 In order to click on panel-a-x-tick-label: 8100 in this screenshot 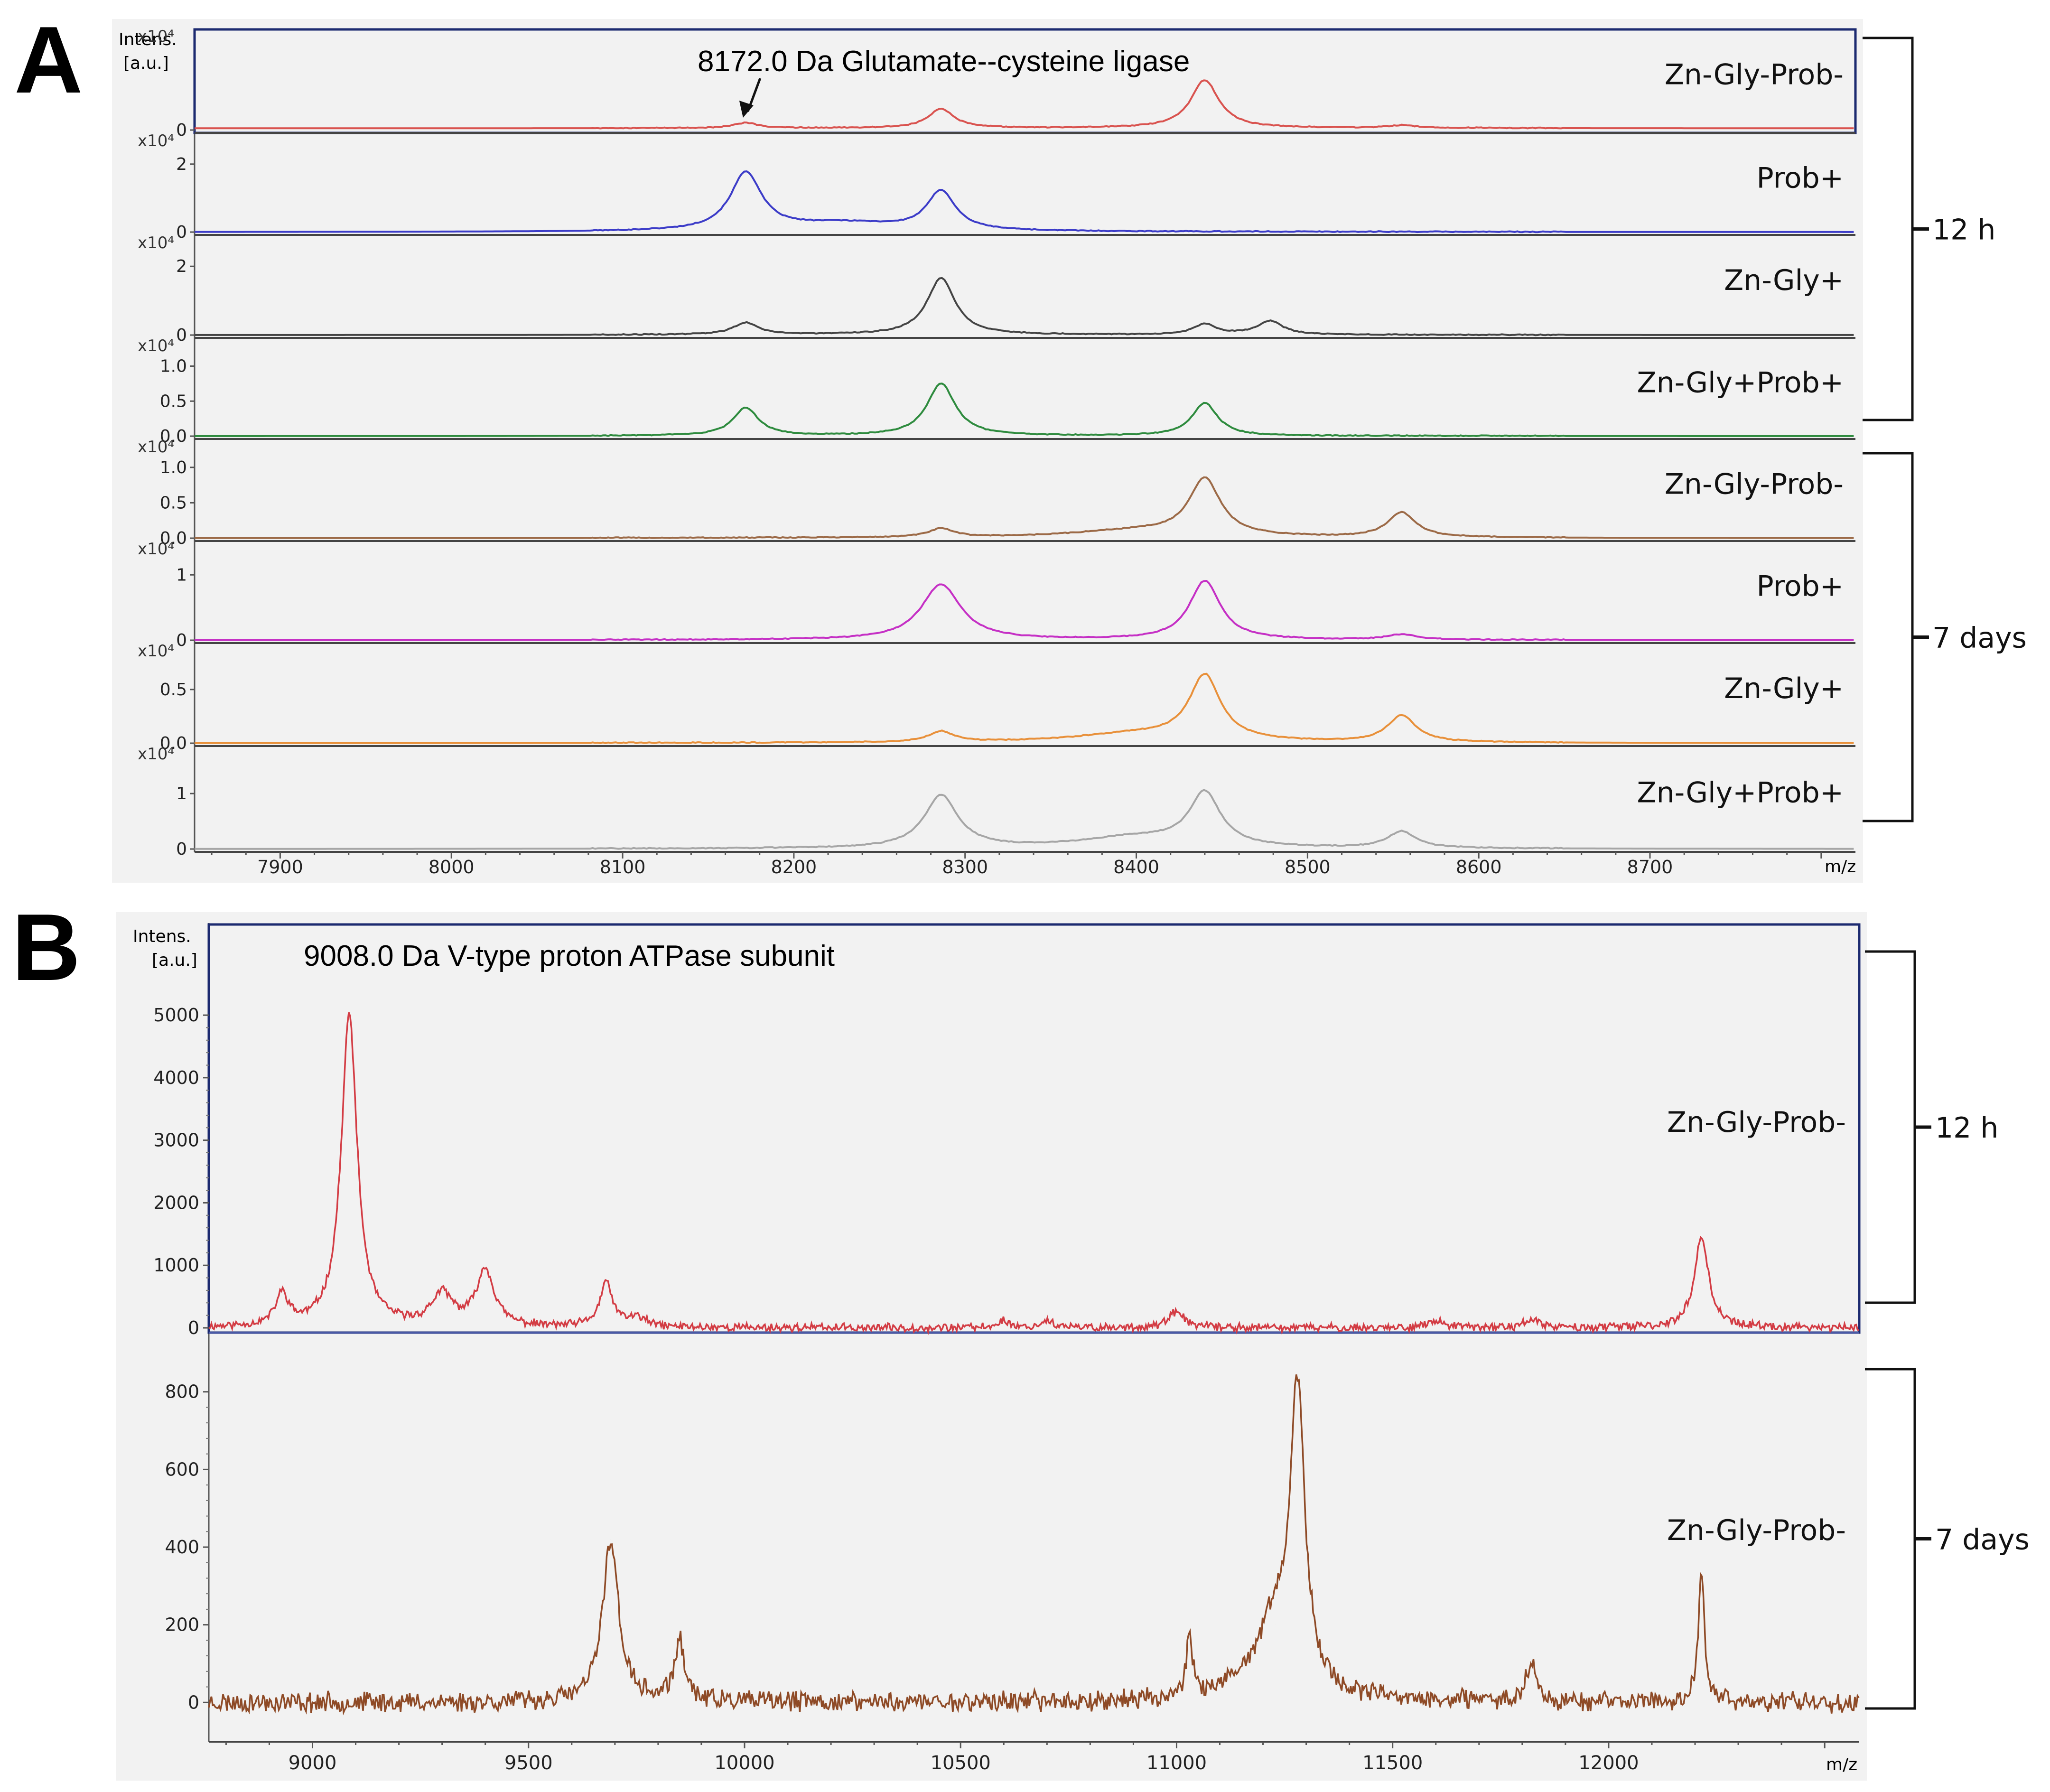, I will do `click(623, 867)`.